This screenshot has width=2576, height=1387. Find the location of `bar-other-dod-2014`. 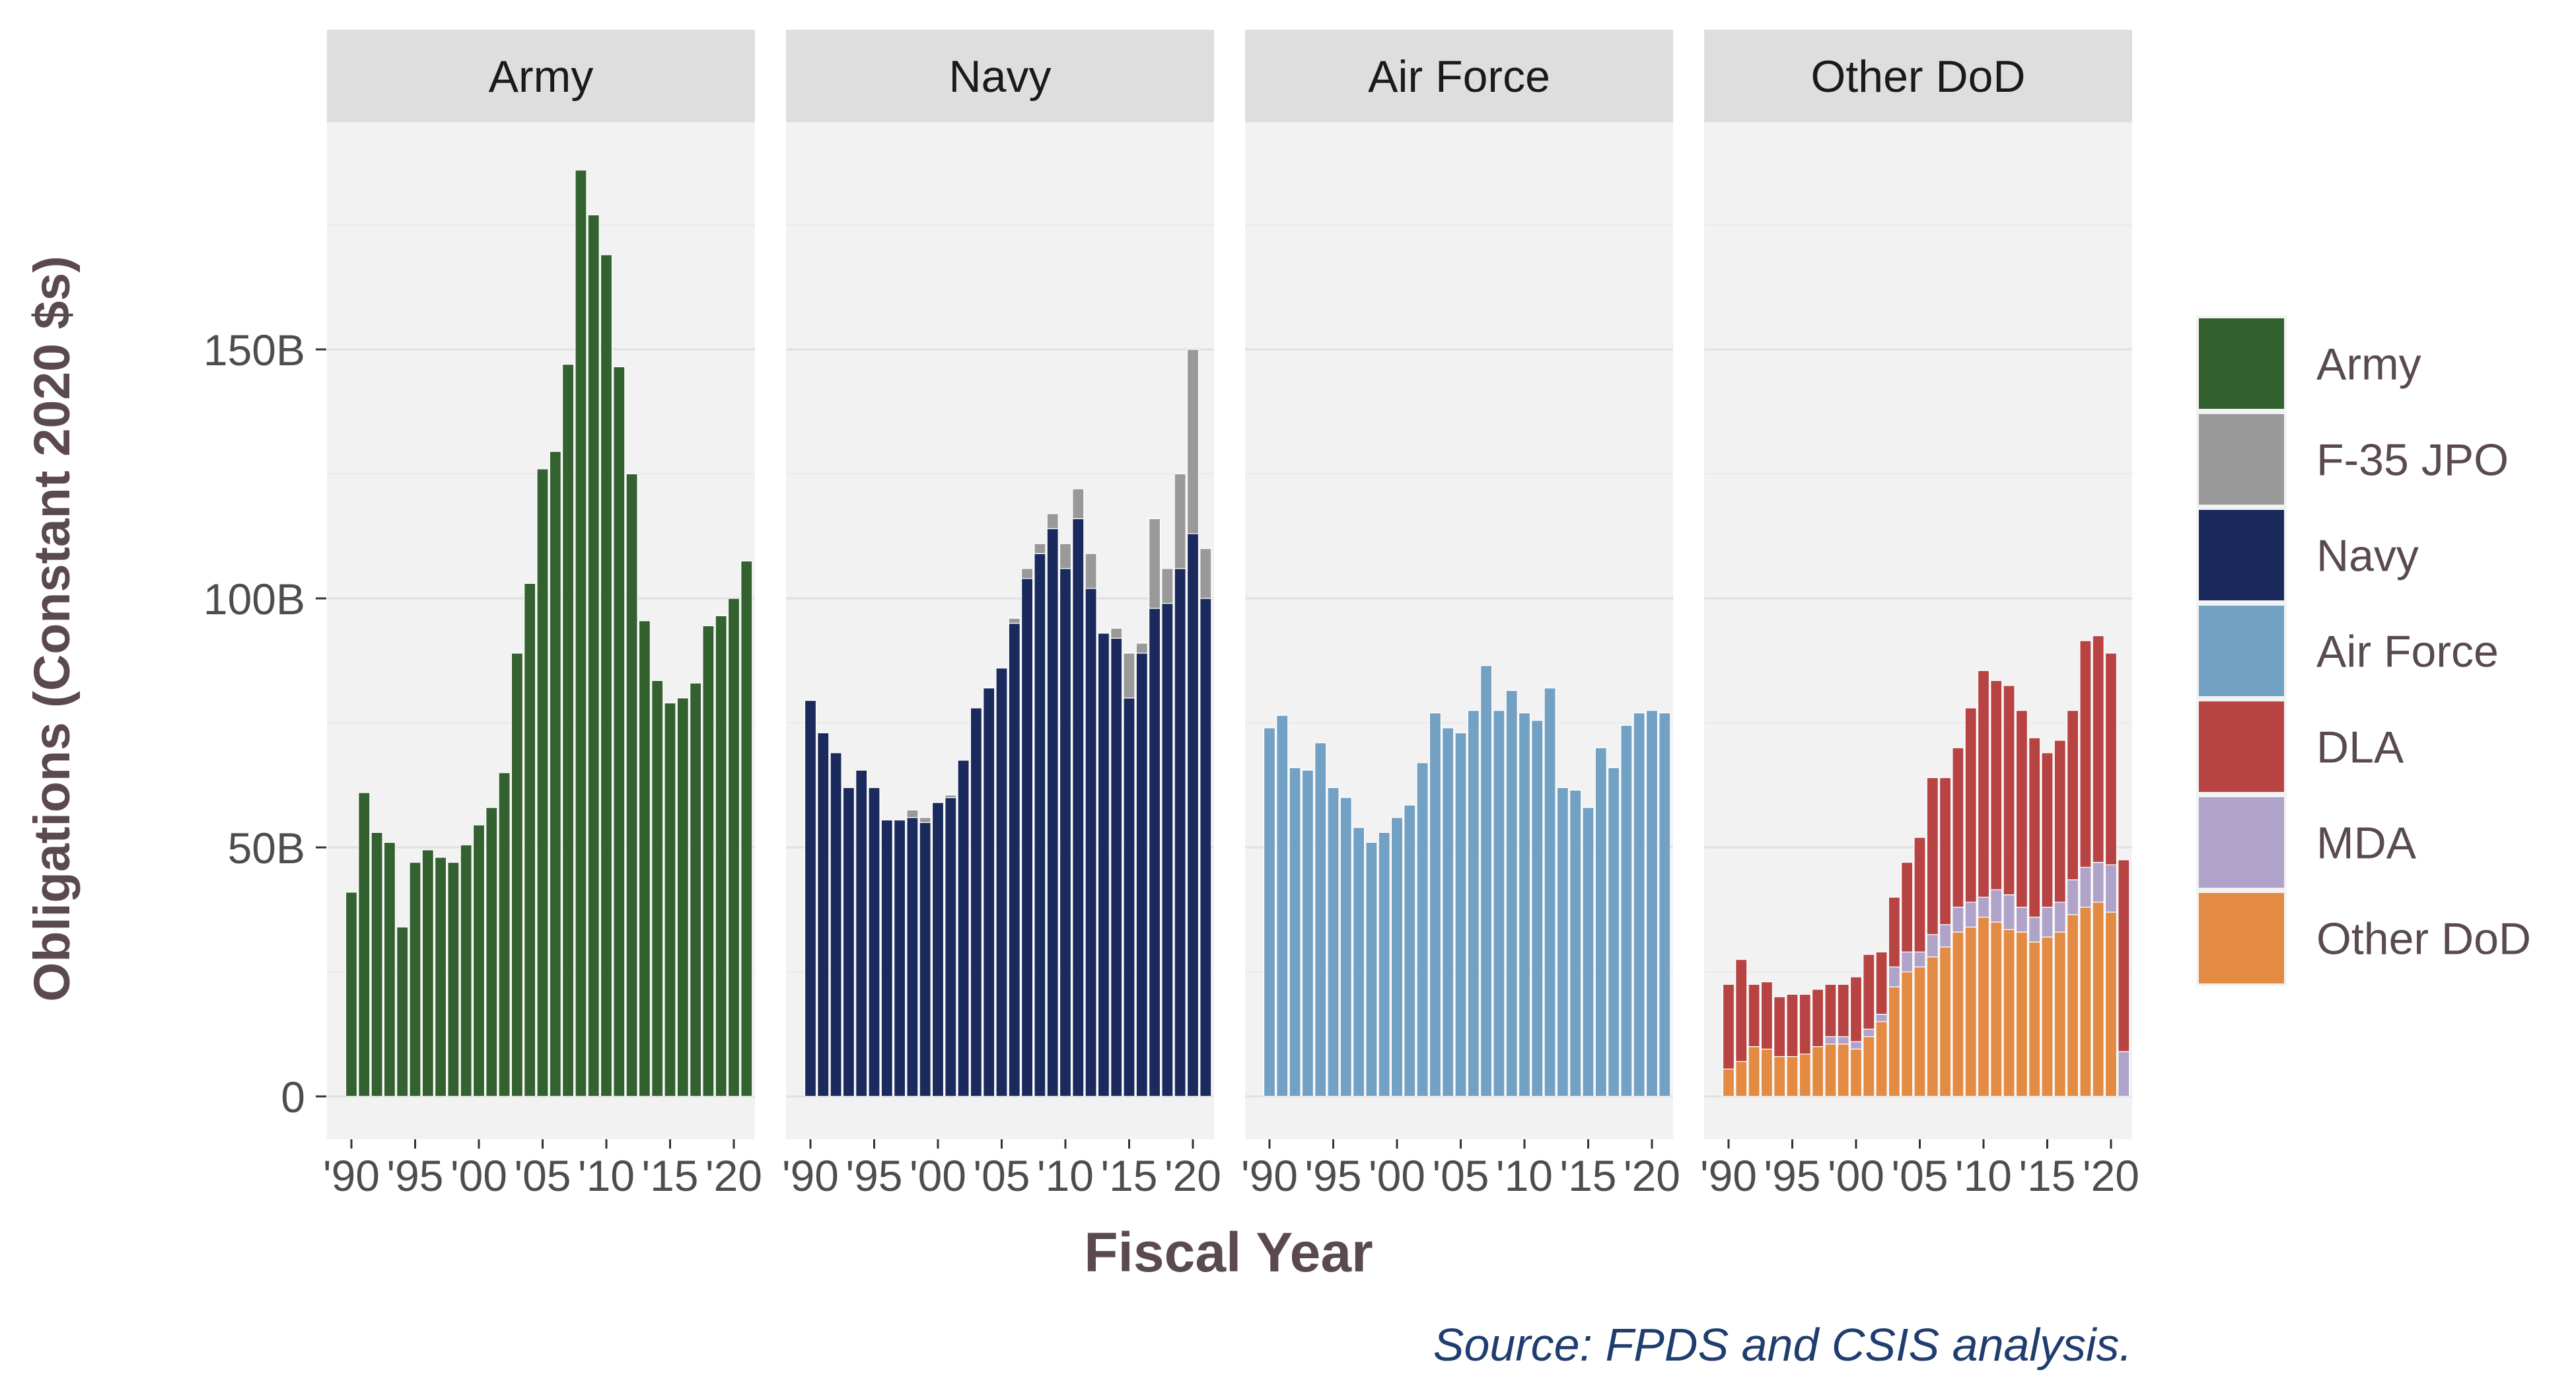

bar-other-dod-2014 is located at coordinates (2035, 1019).